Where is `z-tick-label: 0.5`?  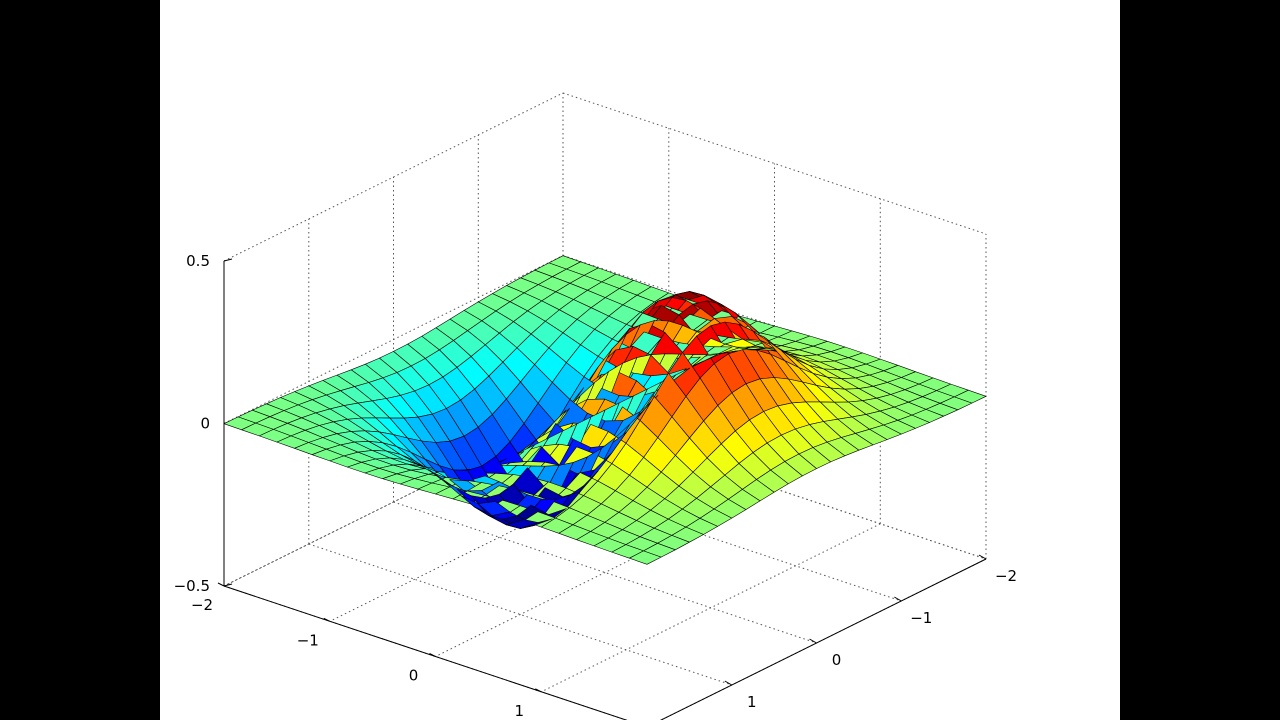 z-tick-label: 0.5 is located at coordinates (198, 261).